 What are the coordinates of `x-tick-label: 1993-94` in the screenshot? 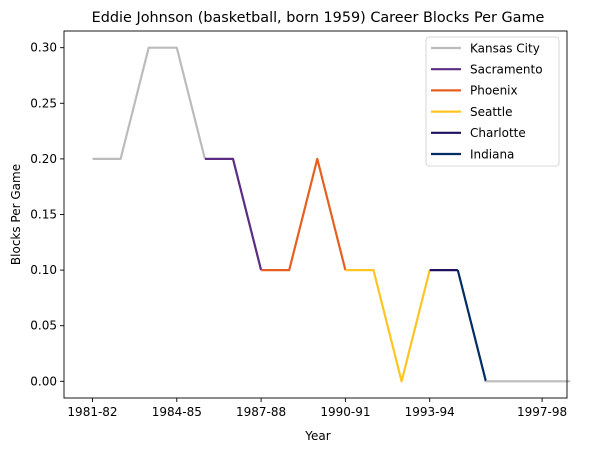 It's located at (430, 412).